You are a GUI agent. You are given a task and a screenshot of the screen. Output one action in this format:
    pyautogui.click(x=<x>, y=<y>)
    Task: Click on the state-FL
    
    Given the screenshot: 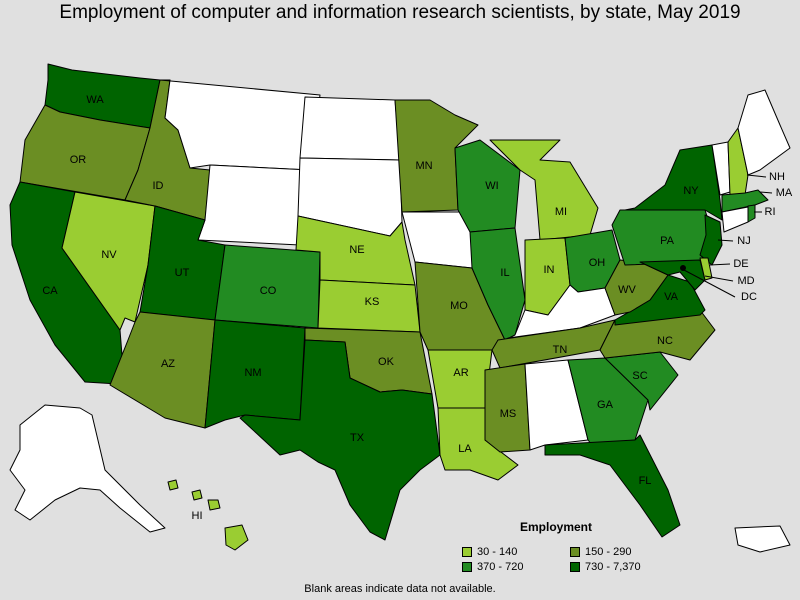 What is the action you would take?
    pyautogui.click(x=612, y=486)
    